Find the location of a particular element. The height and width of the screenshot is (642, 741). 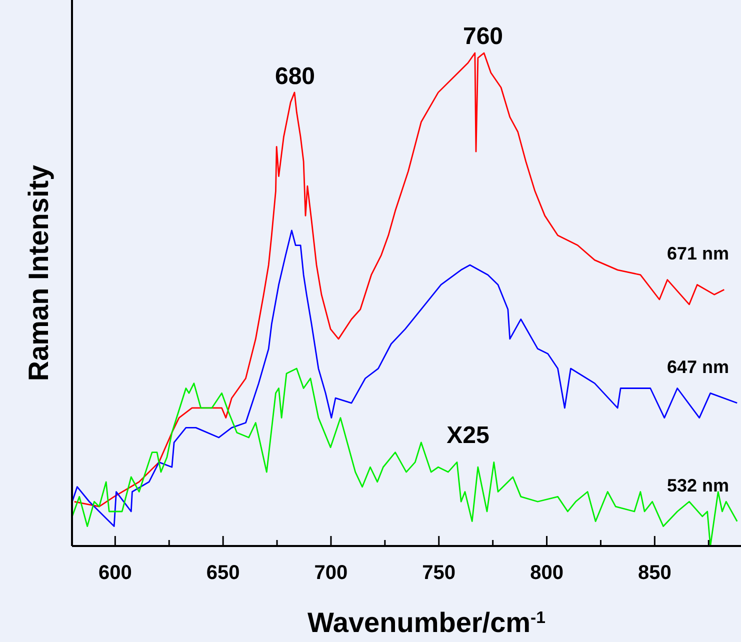

annotation: X25 is located at coordinates (468, 435).